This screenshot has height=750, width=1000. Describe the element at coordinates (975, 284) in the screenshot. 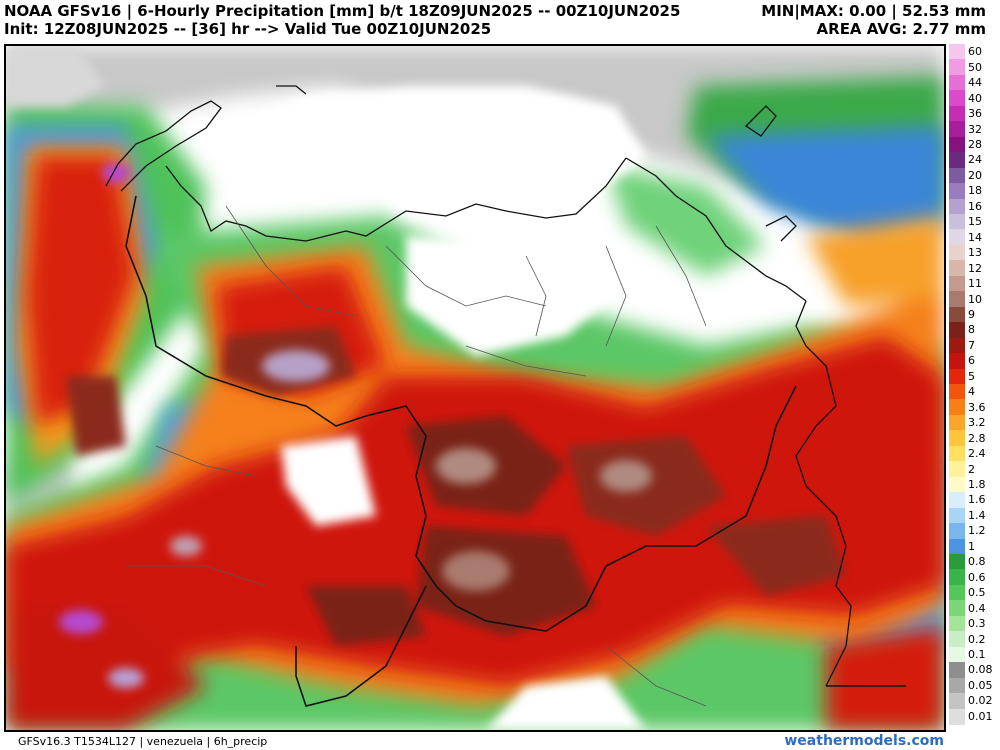

I see `colorbar-label: 11` at that location.